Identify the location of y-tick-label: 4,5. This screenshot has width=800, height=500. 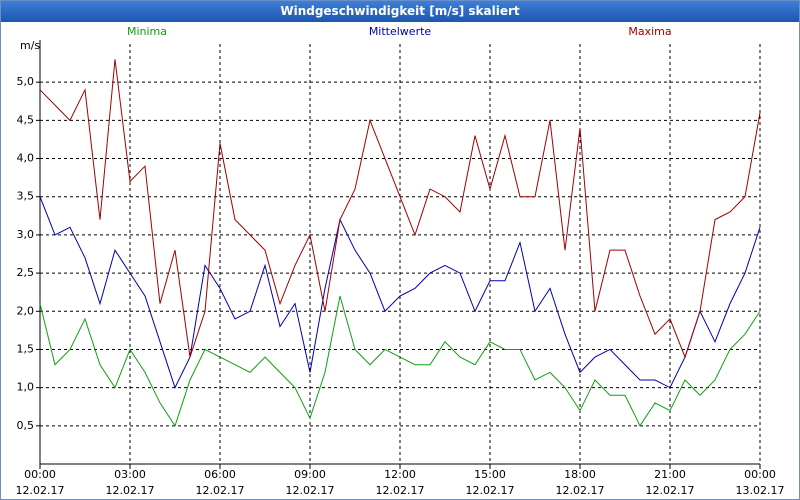
(26, 119).